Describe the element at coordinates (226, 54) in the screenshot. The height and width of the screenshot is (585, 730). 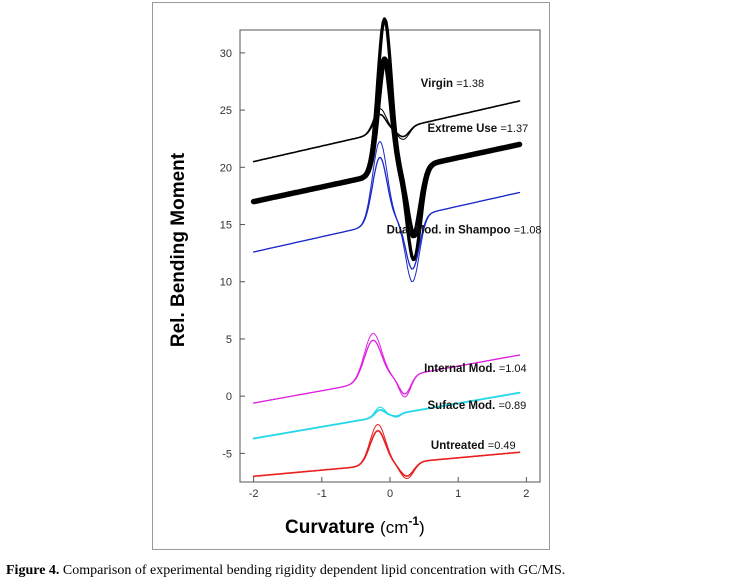
I see `y-tick-label: 30` at that location.